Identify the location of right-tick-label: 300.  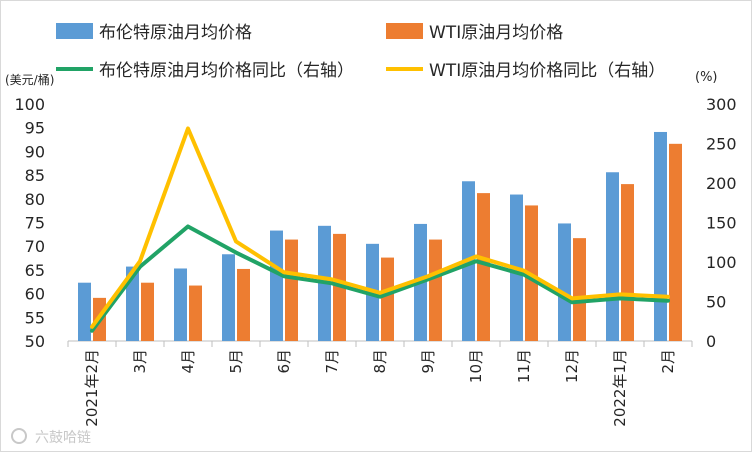
(721, 104).